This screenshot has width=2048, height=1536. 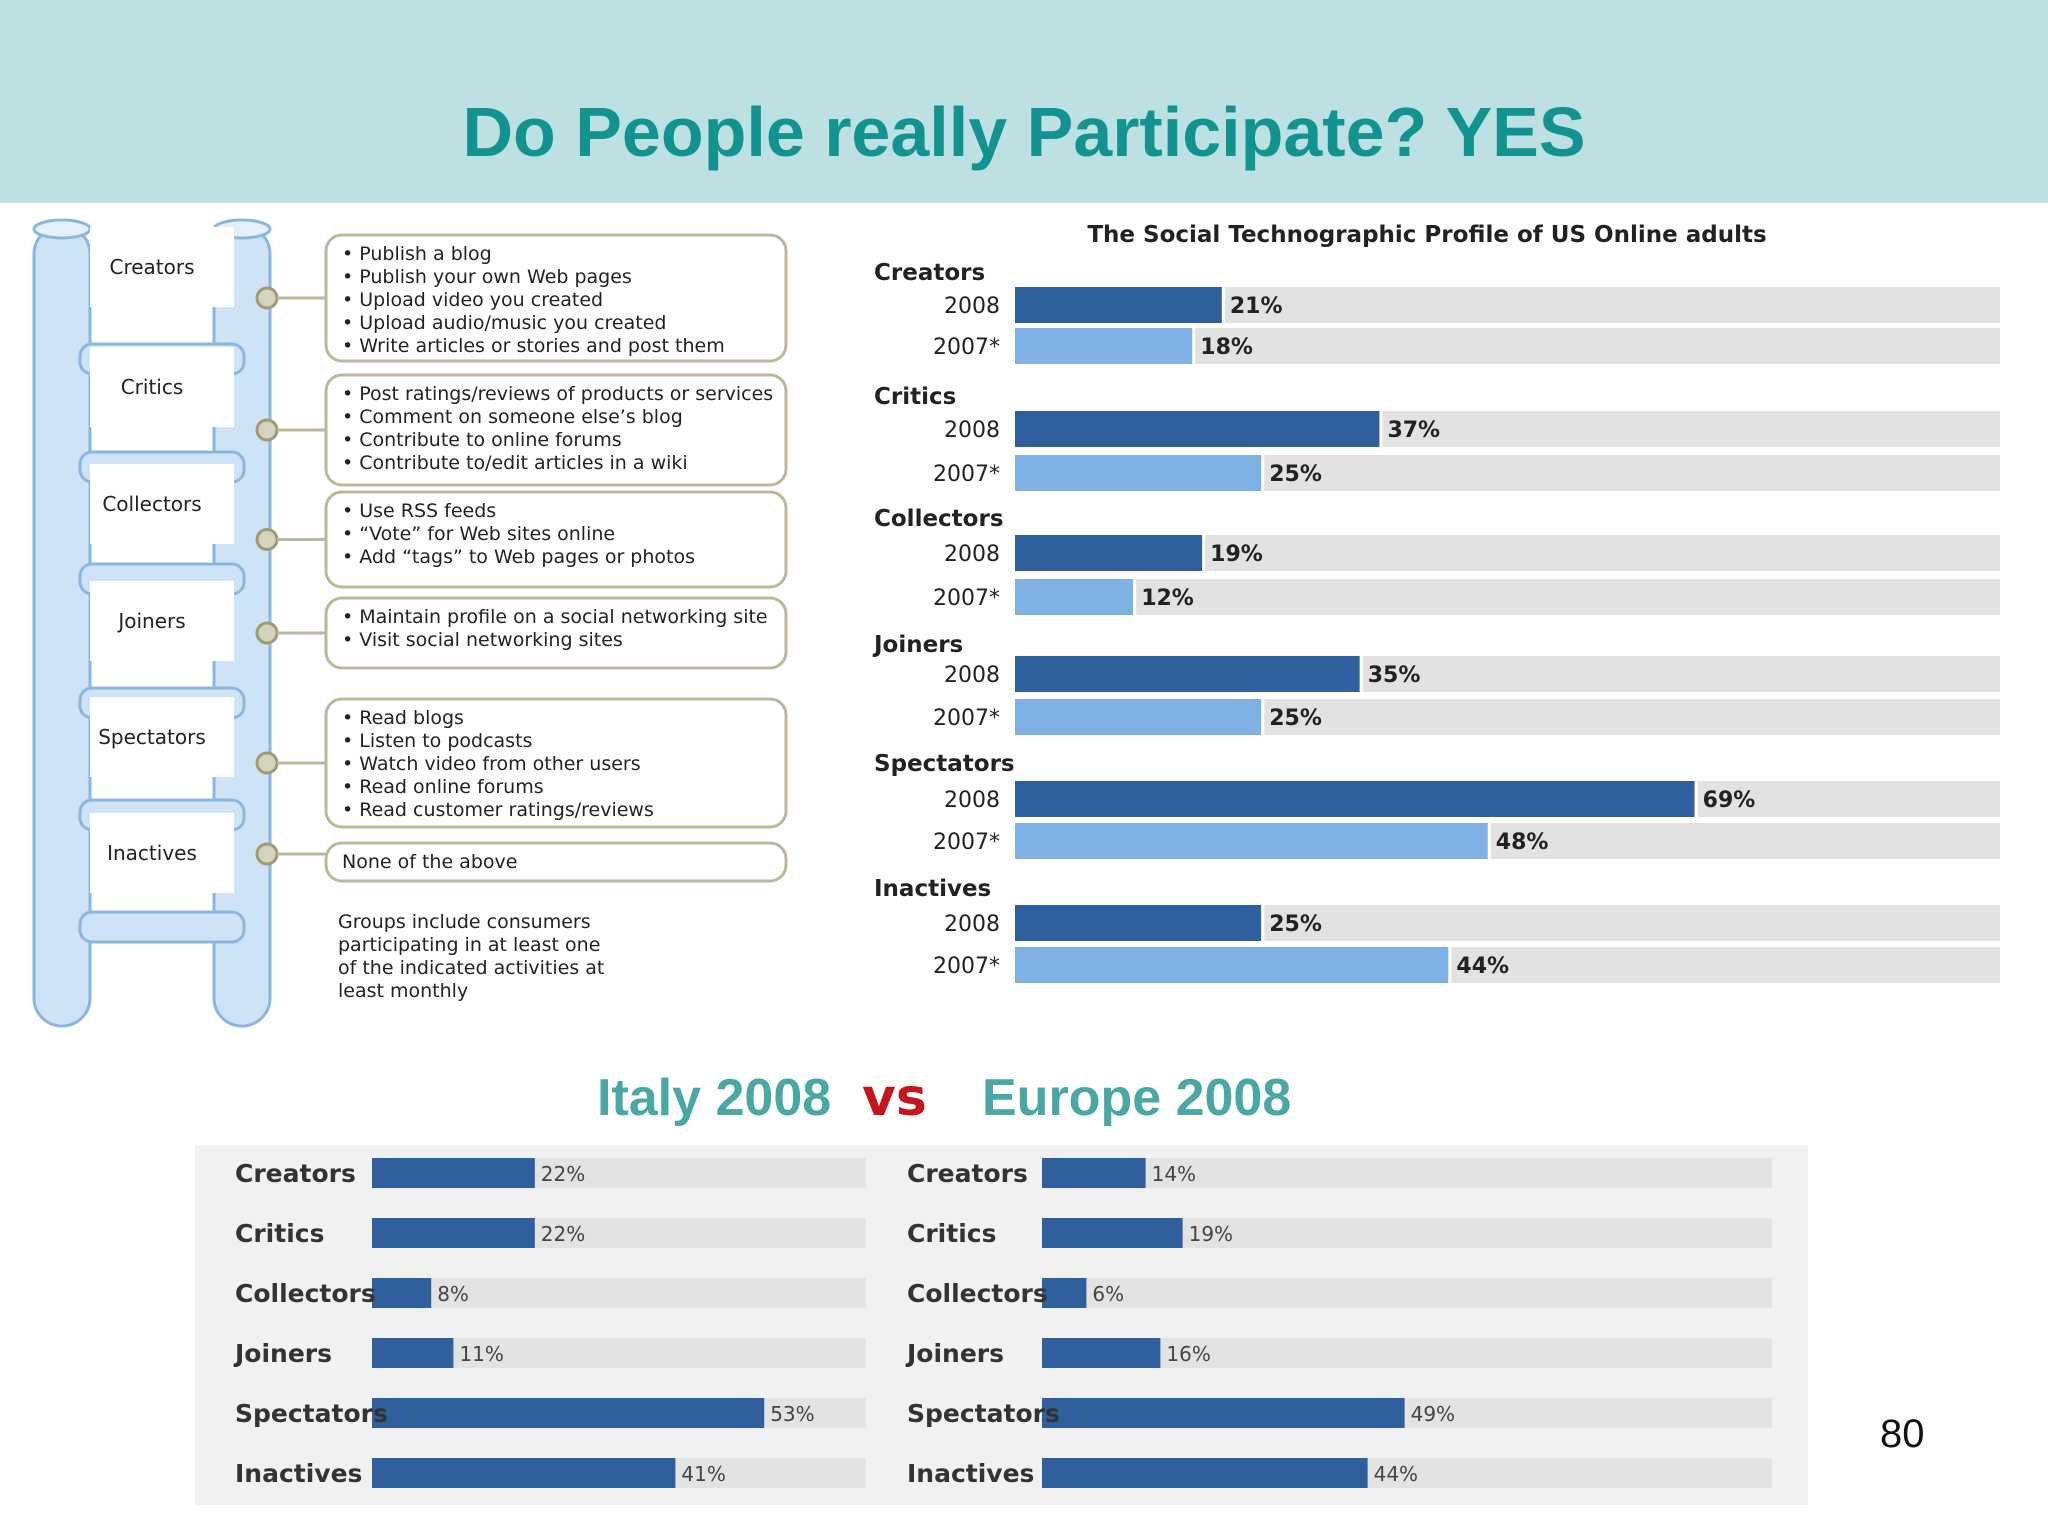 What do you see at coordinates (556, 430) in the screenshot?
I see `critics-activity-box` at bounding box center [556, 430].